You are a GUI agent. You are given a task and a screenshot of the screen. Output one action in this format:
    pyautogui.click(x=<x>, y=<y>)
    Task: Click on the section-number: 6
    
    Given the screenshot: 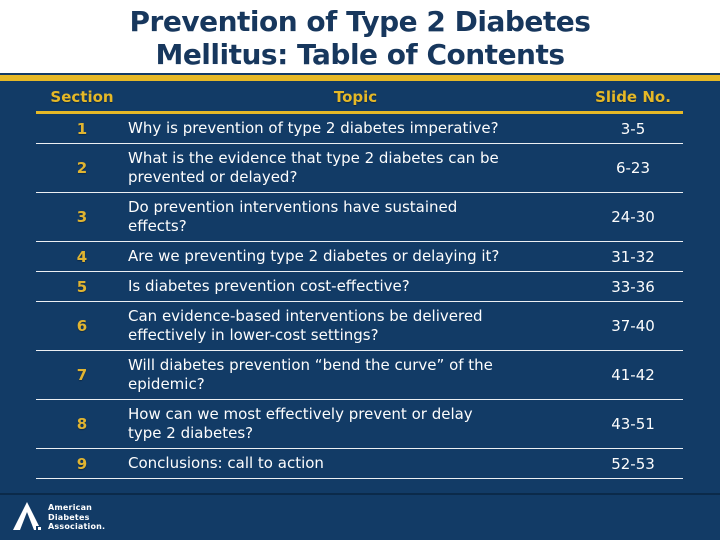 What is the action you would take?
    pyautogui.click(x=82, y=326)
    